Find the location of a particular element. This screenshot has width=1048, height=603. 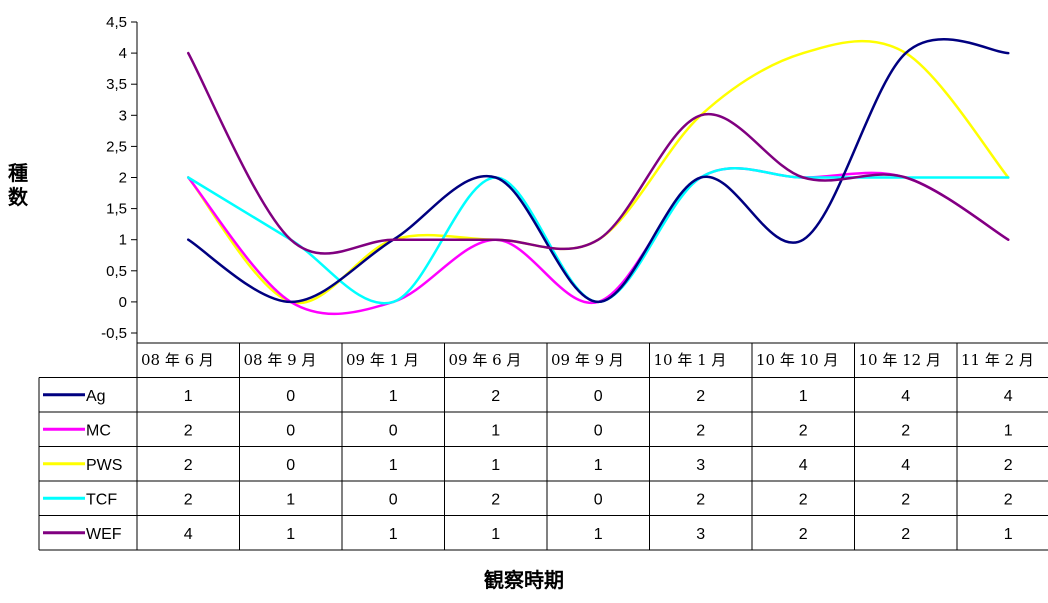

y-tick-label: -0,5 is located at coordinates (114, 333).